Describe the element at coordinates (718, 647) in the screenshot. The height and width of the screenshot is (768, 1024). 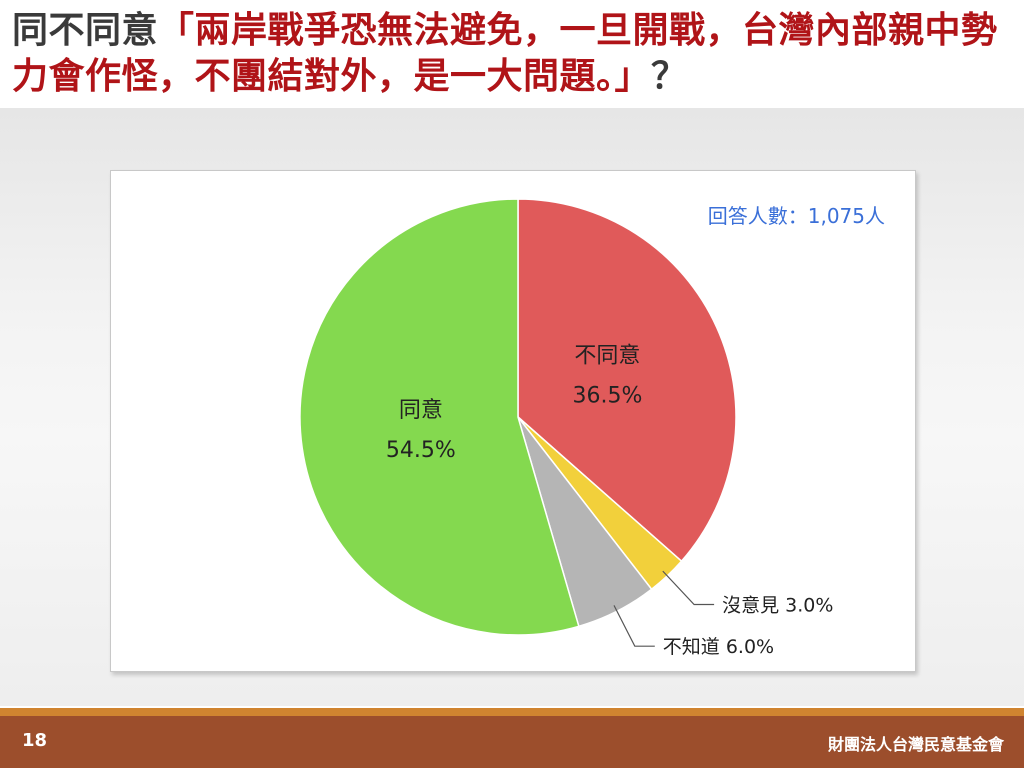
I see `slice-label-dont-know: 不知道 6.0%` at that location.